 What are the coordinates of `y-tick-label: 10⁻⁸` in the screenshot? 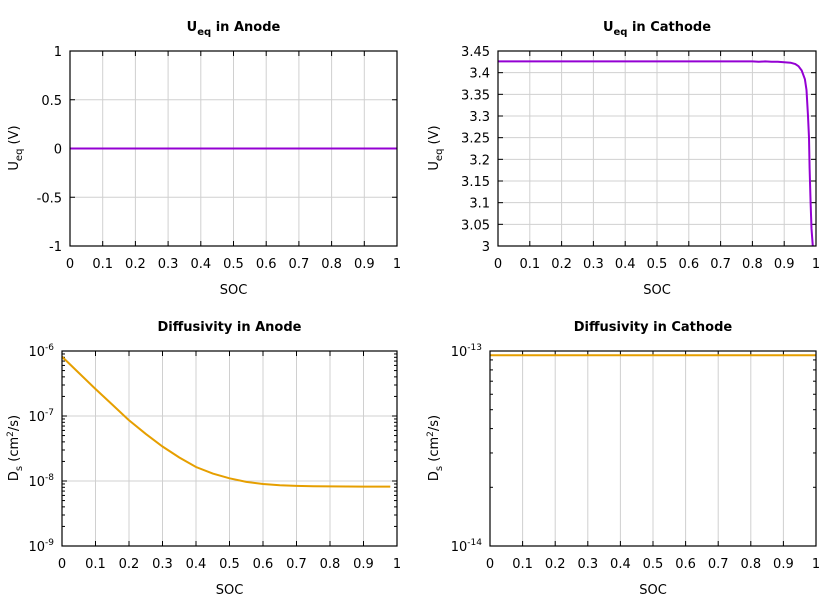 It's located at (41, 481).